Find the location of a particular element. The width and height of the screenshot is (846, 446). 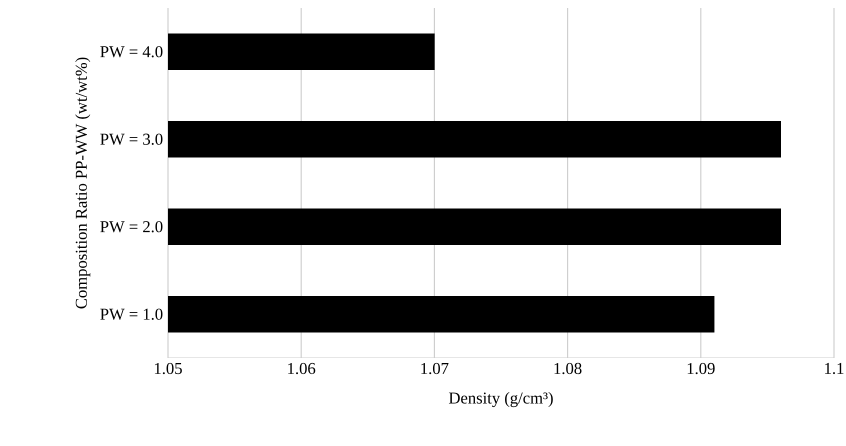

x-tick-label: 1.06 is located at coordinates (302, 368).